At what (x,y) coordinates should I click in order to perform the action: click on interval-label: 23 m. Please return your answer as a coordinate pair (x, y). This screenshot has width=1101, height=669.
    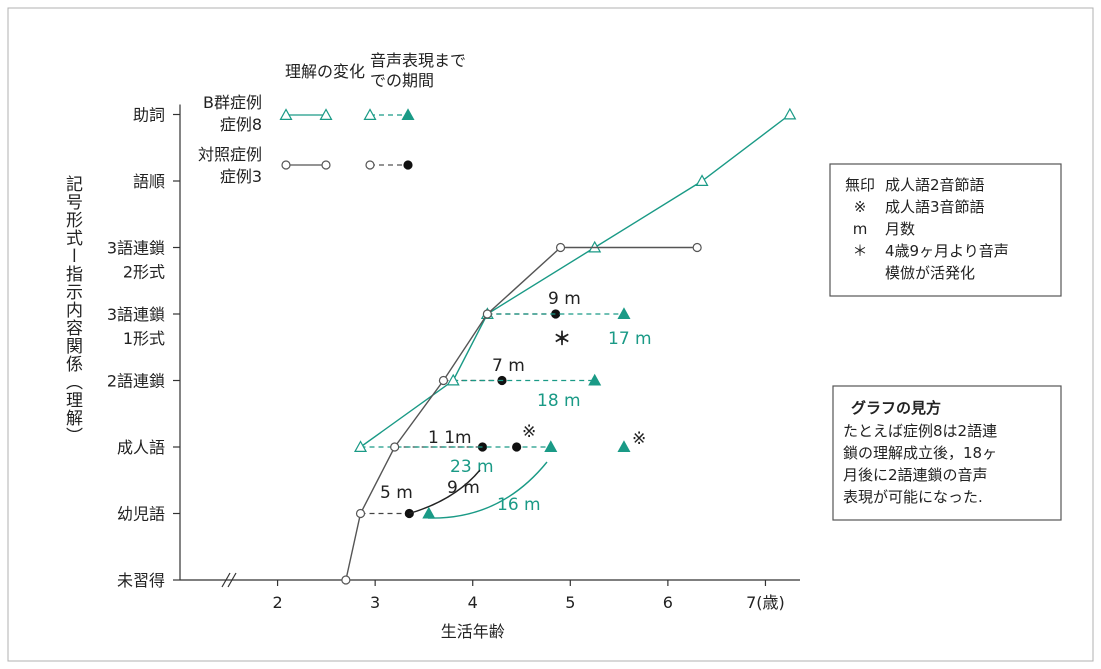
    Looking at the image, I should click on (472, 467).